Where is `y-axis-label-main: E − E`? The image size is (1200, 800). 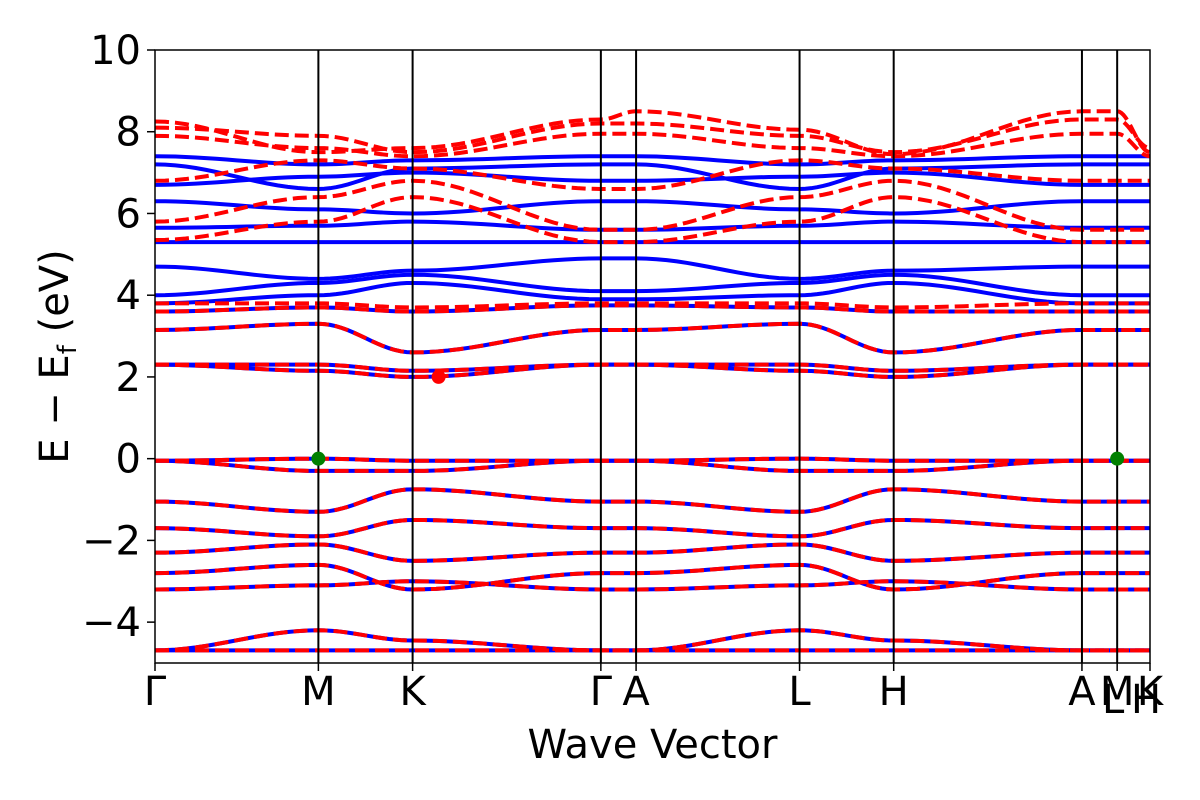
y-axis-label-main: E − E is located at coordinates (55, 409).